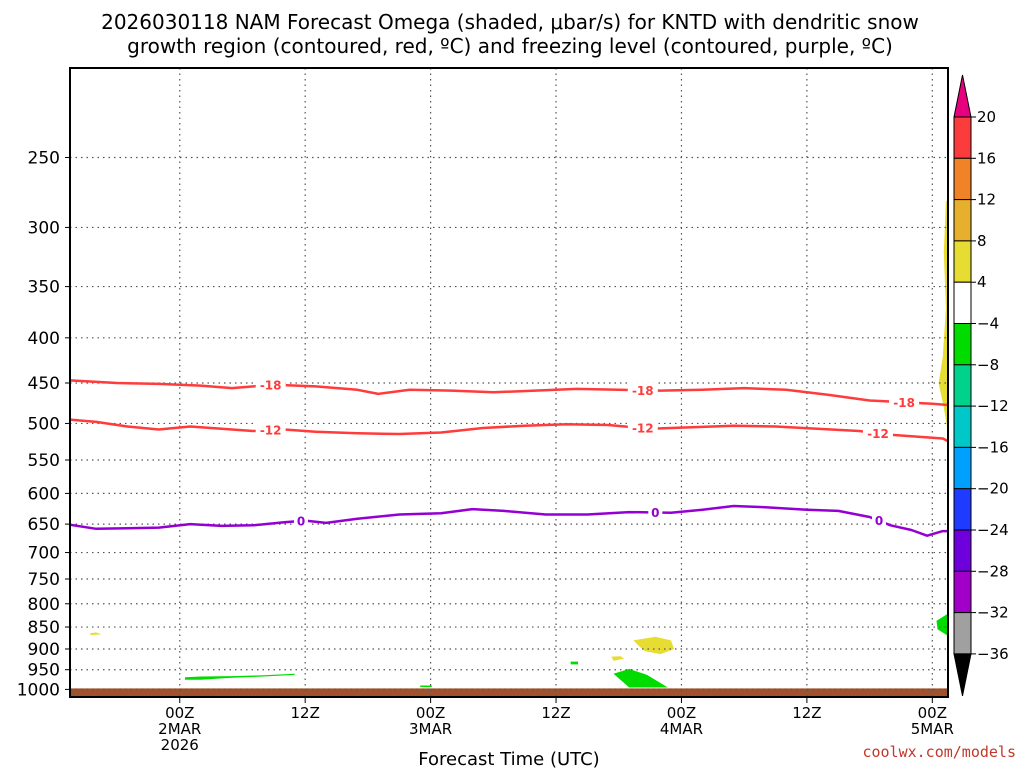 The height and width of the screenshot is (768, 1024). What do you see at coordinates (44, 525) in the screenshot?
I see `y-tick-label: 650` at bounding box center [44, 525].